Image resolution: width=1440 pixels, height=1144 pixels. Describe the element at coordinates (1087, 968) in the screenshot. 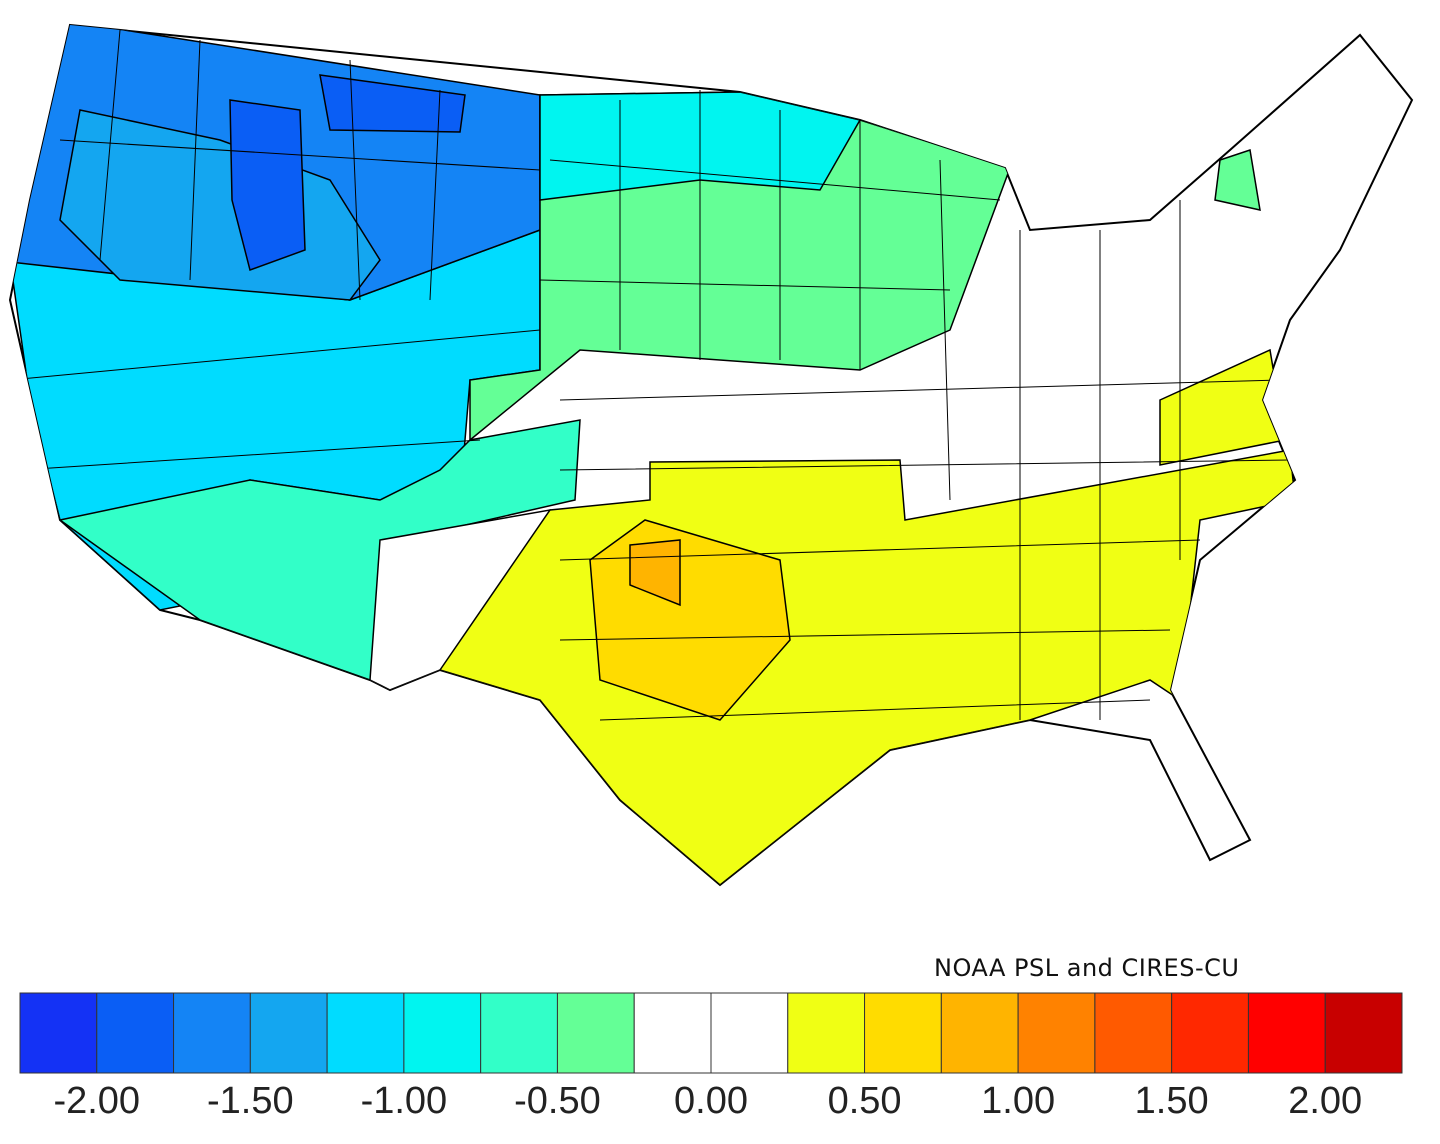

I see `credit-label: NOAA PSL and CIRES-CU` at that location.